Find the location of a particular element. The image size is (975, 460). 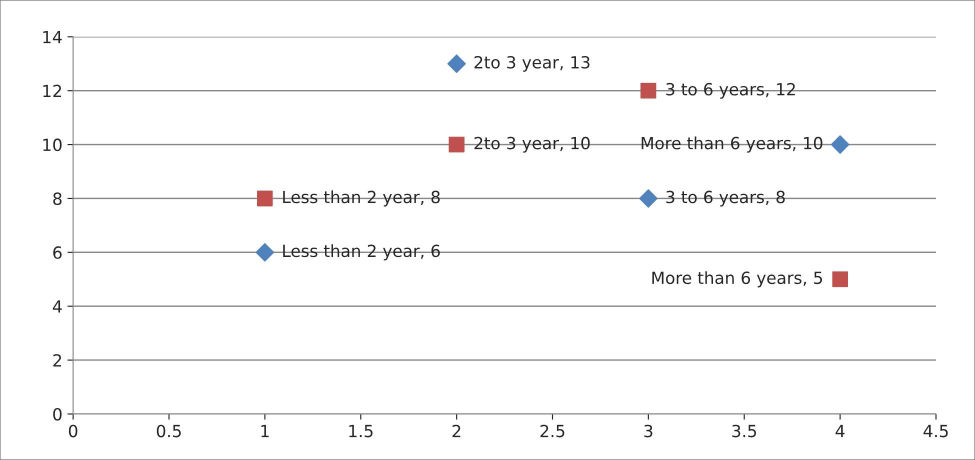

x-tick-label: 2 is located at coordinates (456, 431).